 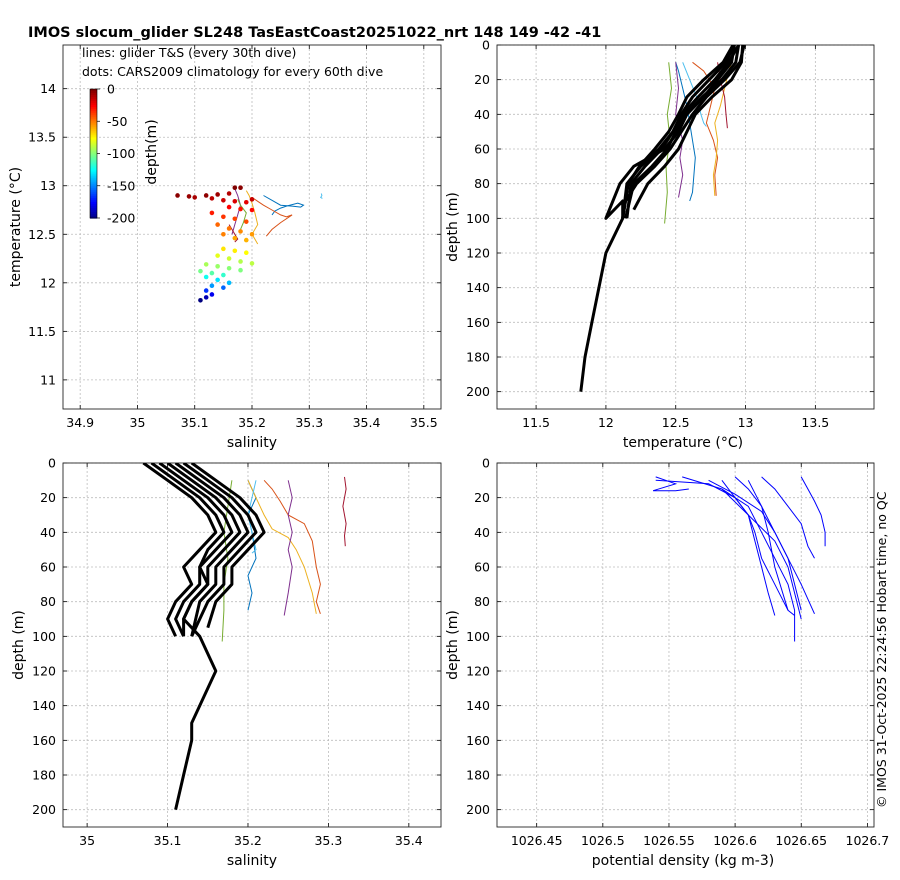 I want to click on sal-glider-profile, so click(x=288, y=548).